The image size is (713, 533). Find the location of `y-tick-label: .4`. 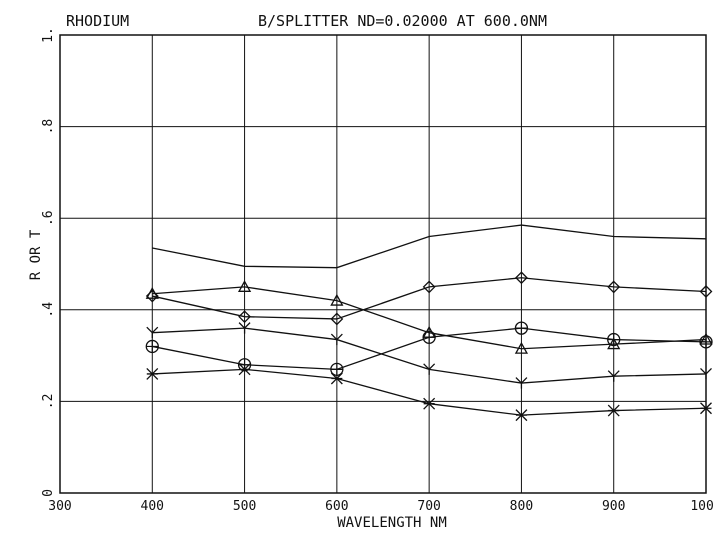

y-tick-label: .4 is located at coordinates (48, 310).